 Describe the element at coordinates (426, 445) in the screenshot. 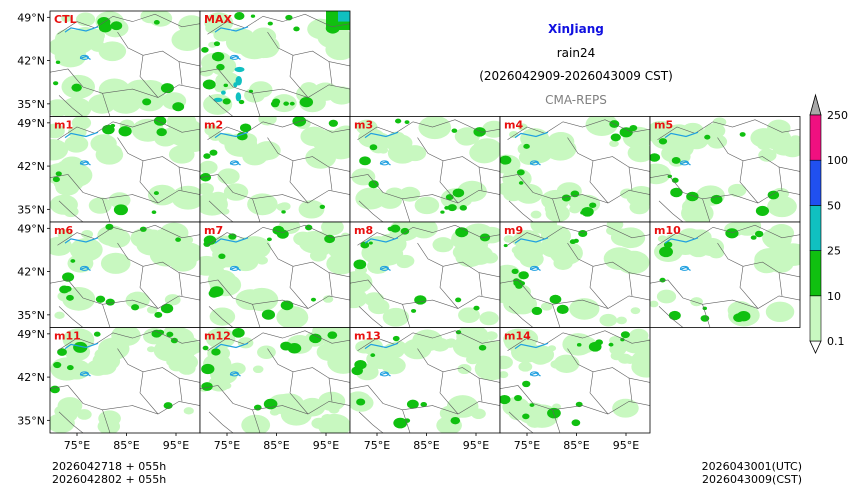

I see `lon-label: 85°E` at that location.